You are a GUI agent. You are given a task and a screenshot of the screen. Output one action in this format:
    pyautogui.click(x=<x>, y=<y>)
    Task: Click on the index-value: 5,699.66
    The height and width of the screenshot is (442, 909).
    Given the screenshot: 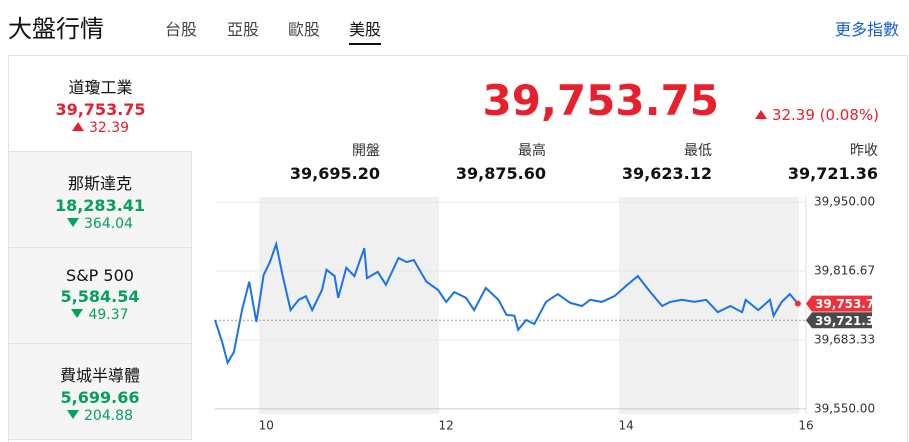 What is the action you would take?
    pyautogui.click(x=100, y=397)
    